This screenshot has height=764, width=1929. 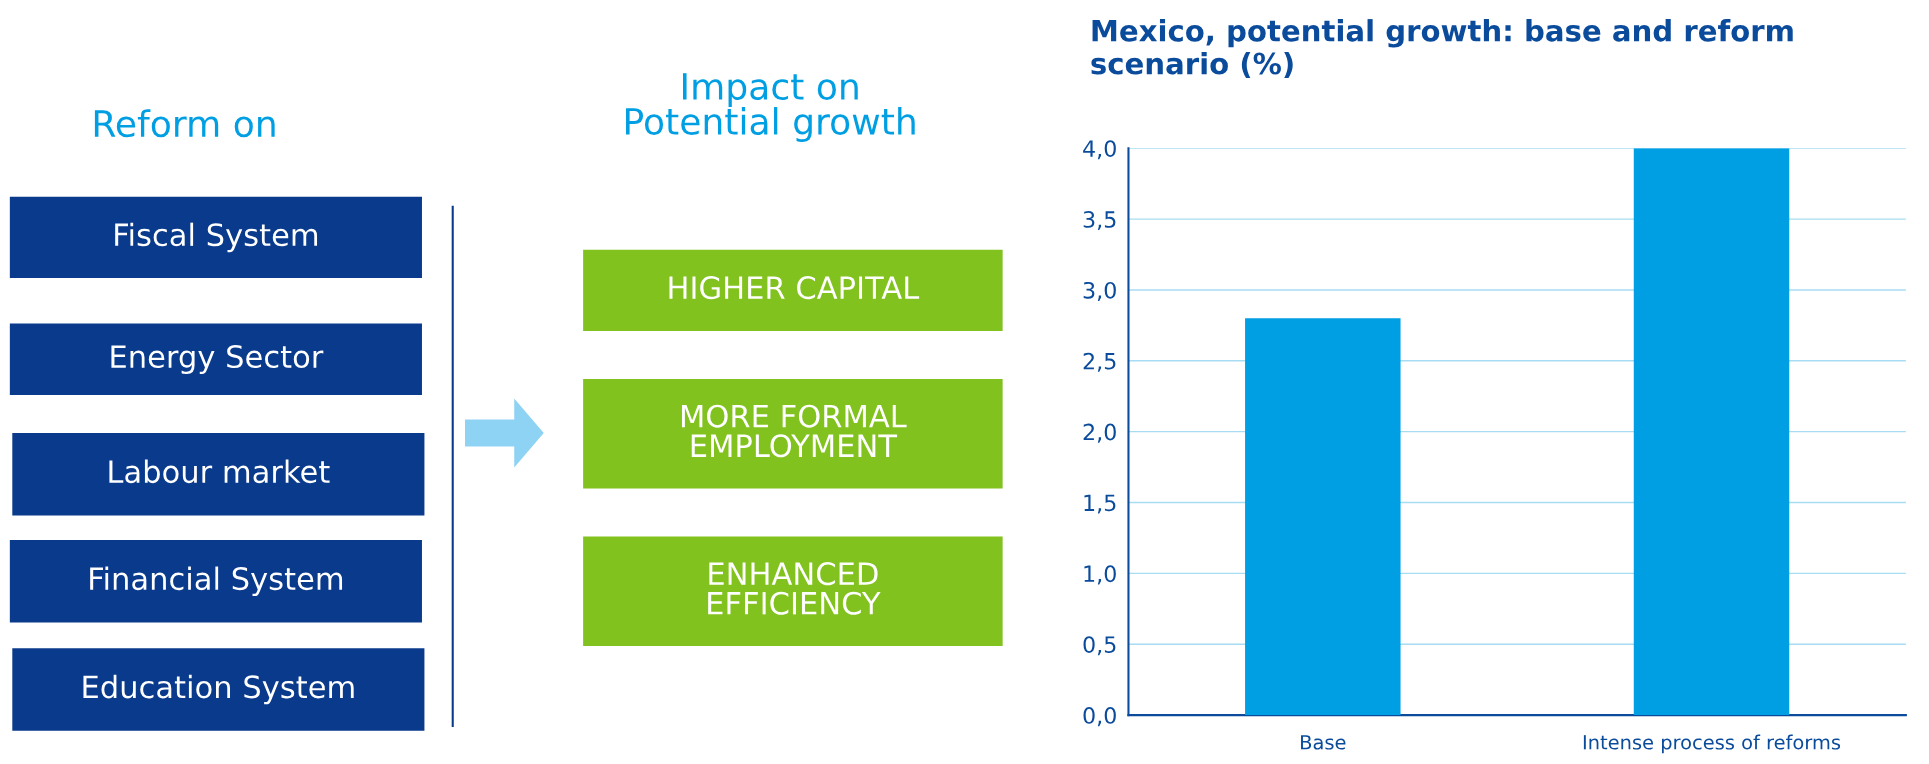 I want to click on y-tick-label: 0,5, so click(x=1099, y=646).